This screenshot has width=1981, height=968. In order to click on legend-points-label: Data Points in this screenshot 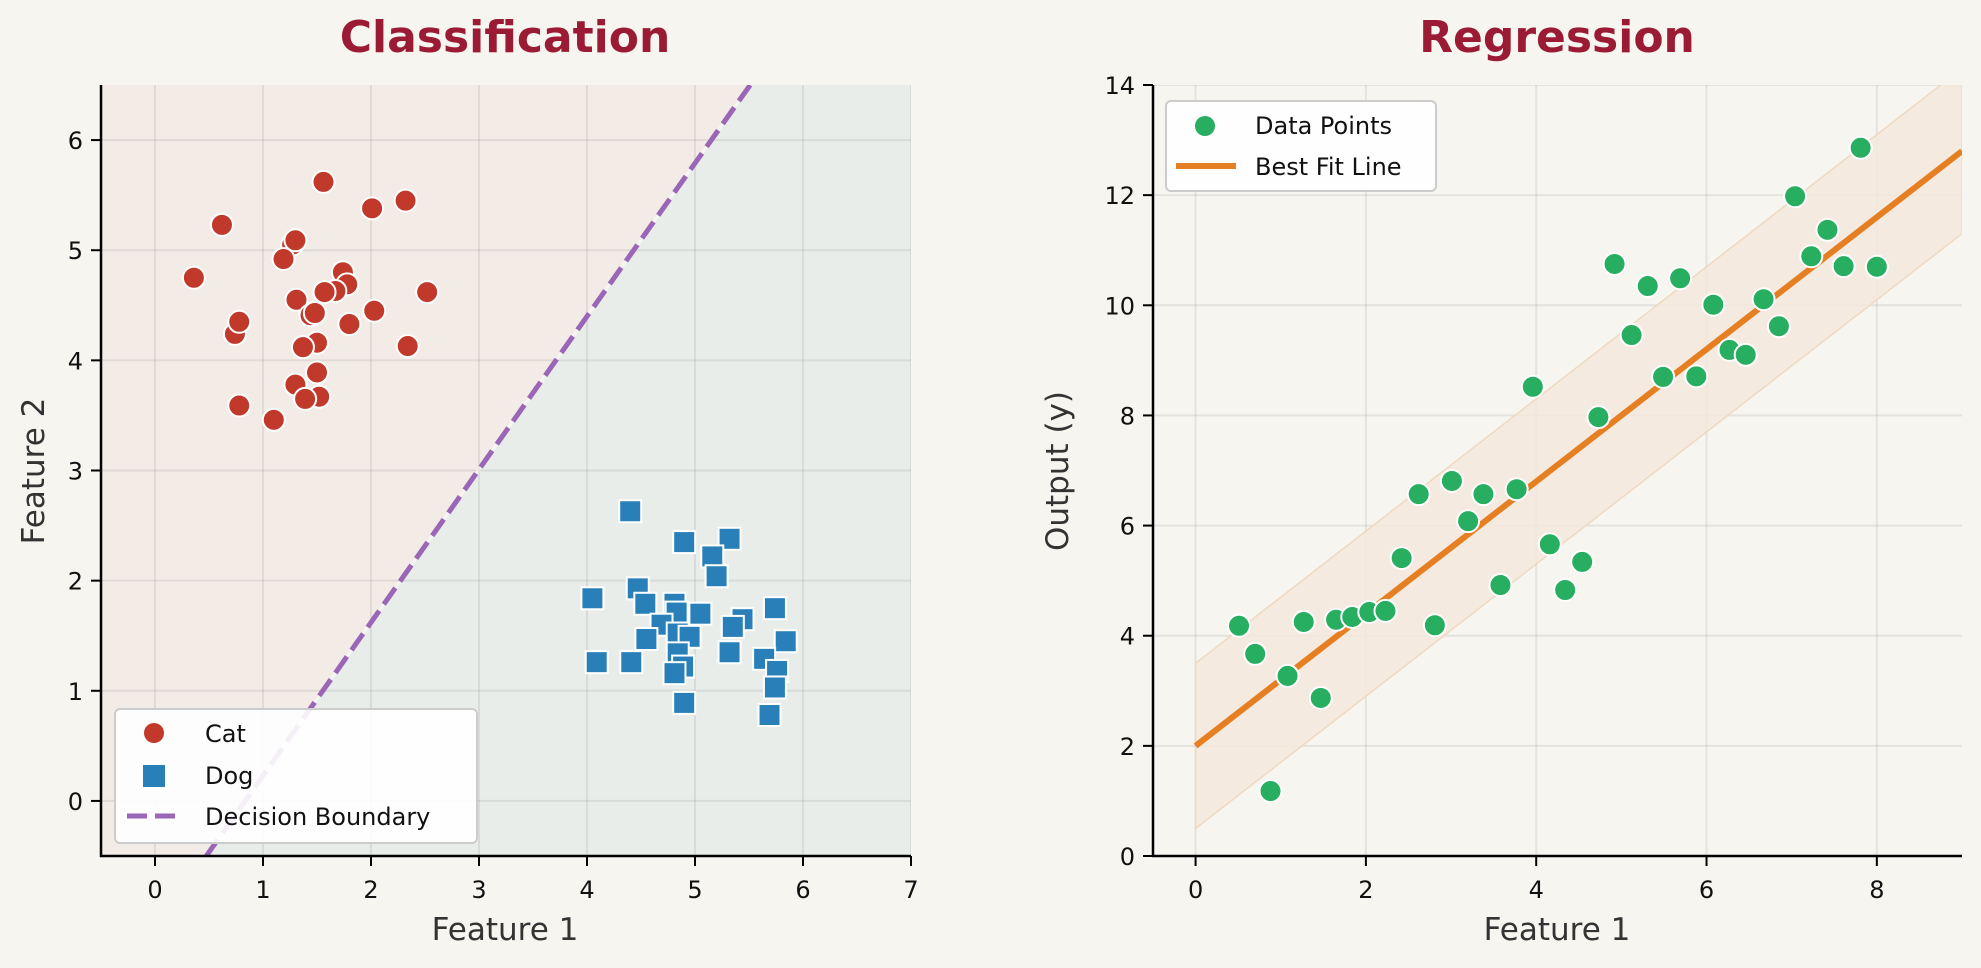, I will do `click(1323, 126)`.